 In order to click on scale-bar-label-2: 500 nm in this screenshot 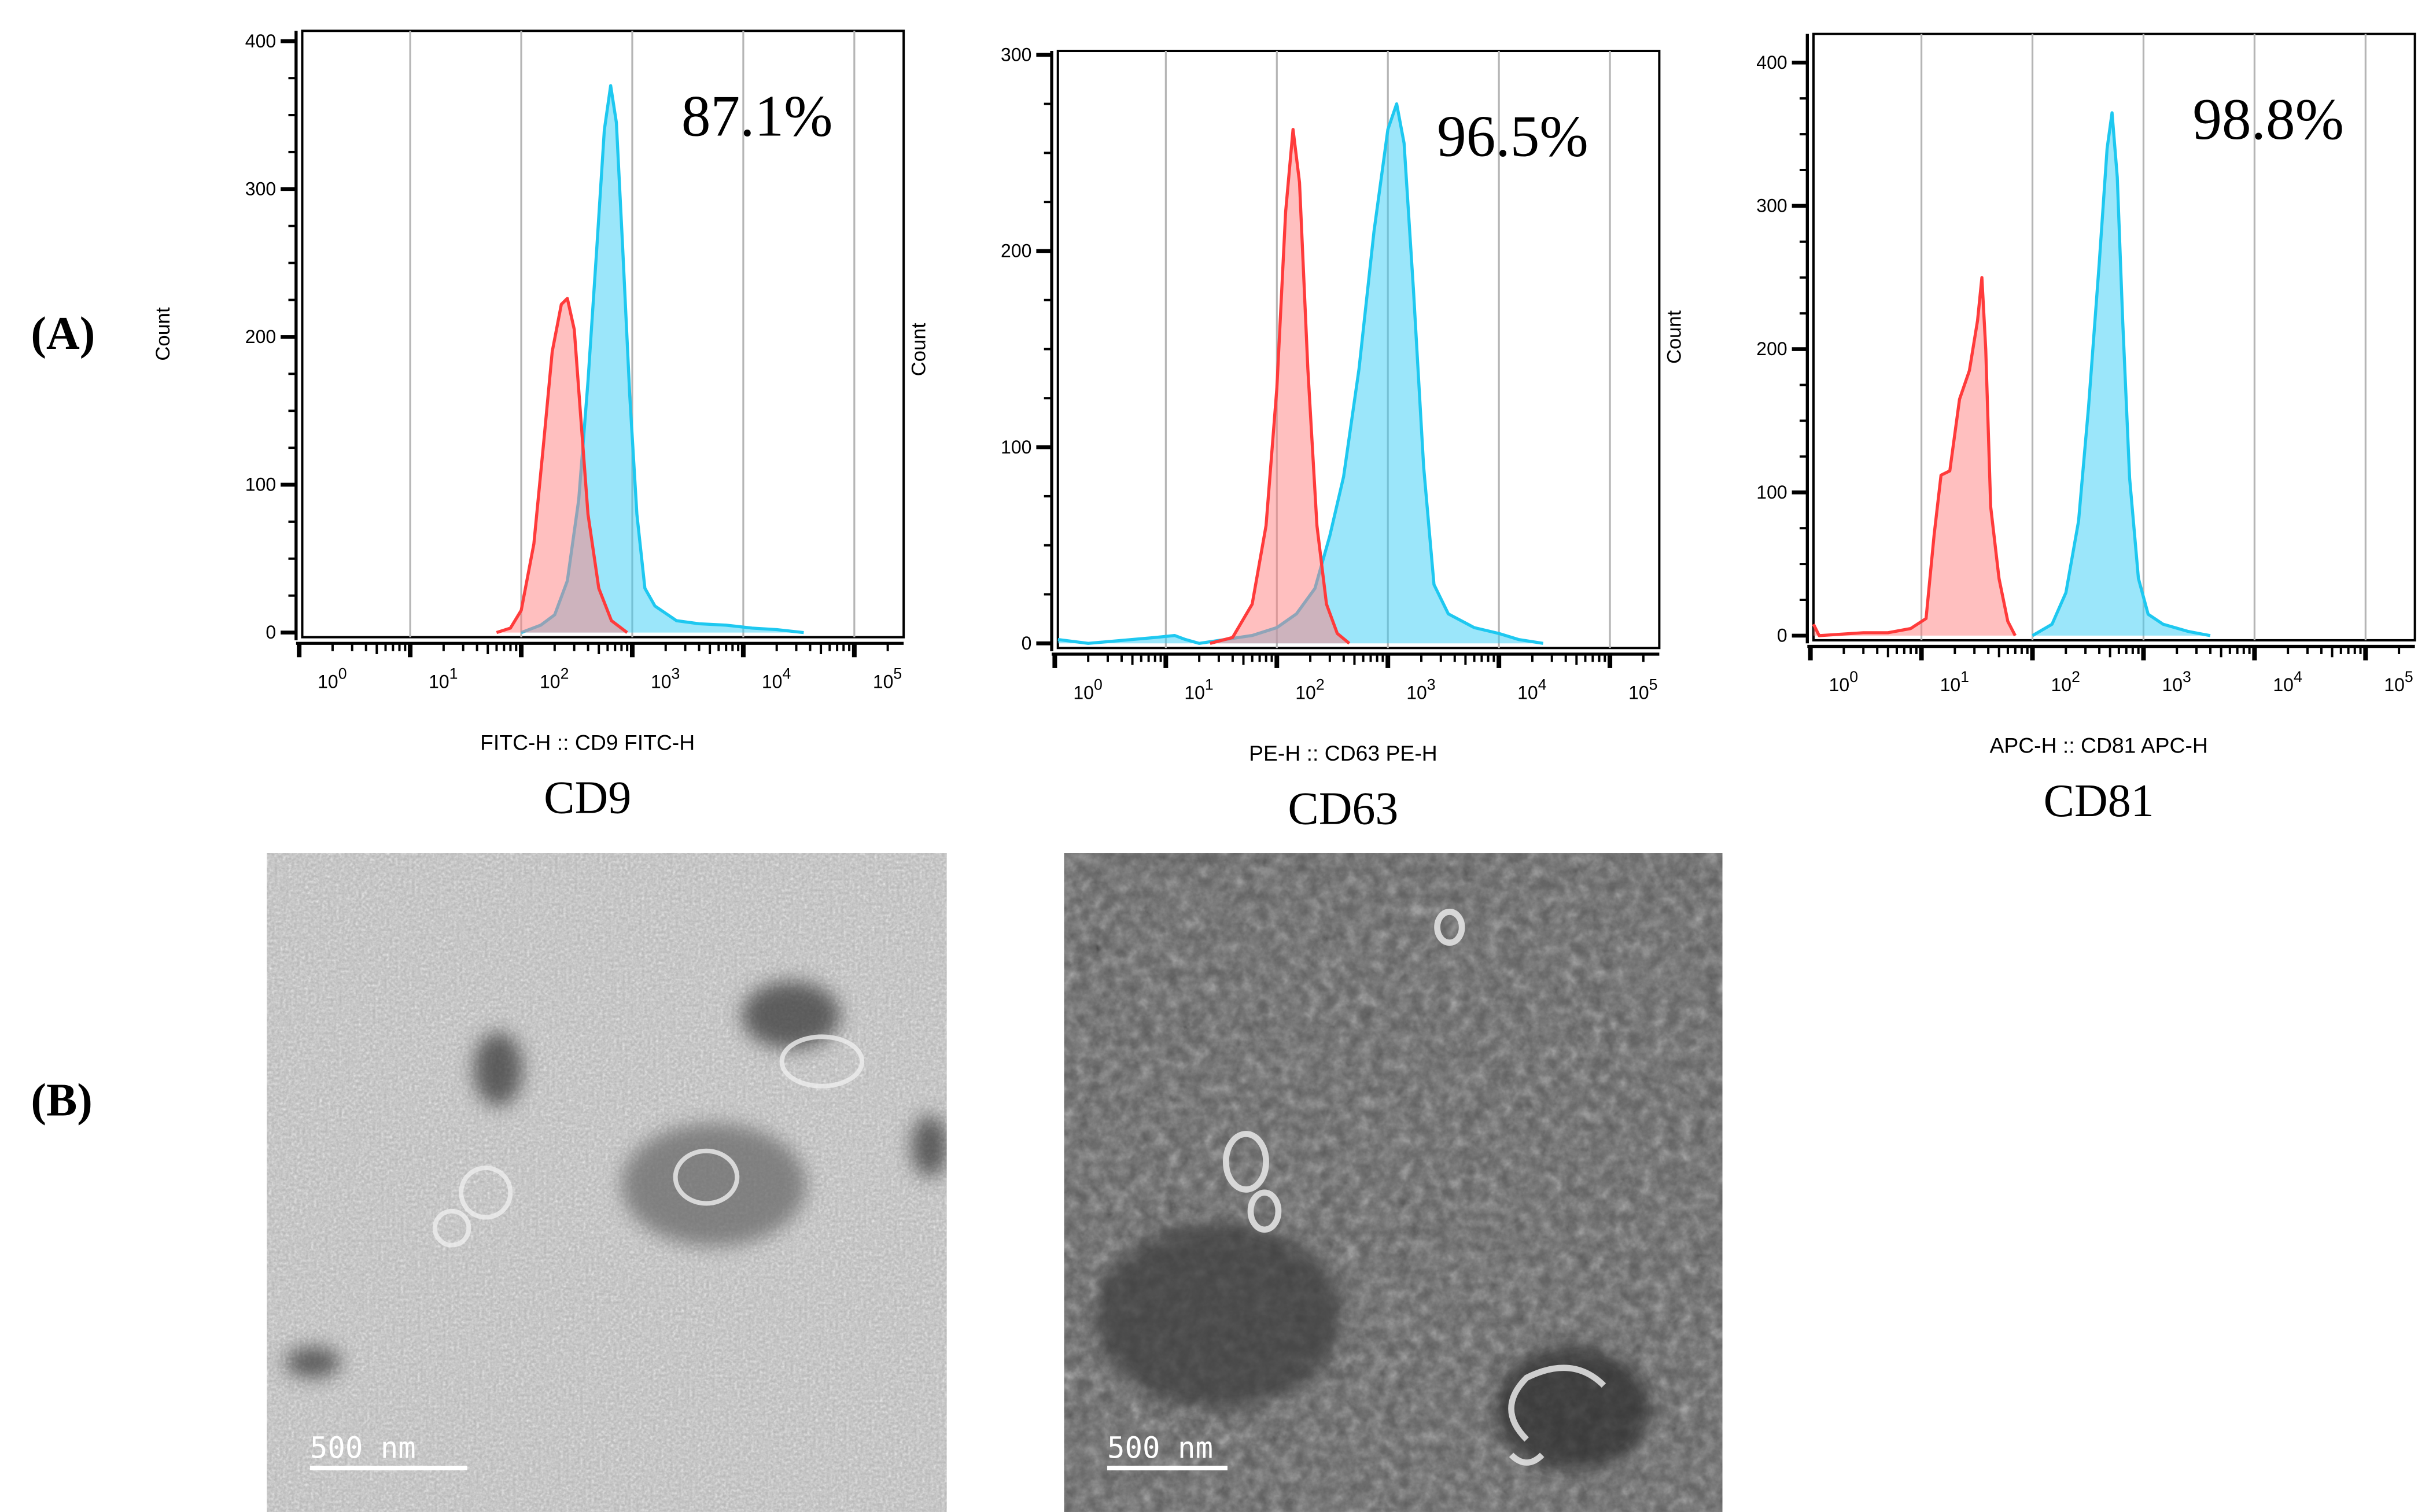, I will do `click(1161, 1449)`.